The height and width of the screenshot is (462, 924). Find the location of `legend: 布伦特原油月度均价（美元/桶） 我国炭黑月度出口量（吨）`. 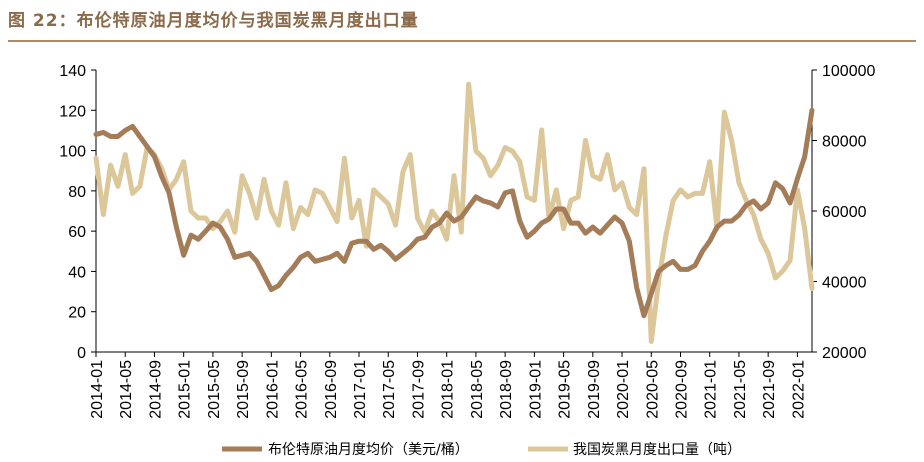

legend: 布伦特原油月度均价（美元/桶） 我国炭黑月度出口量（吨） is located at coordinates (481, 450).